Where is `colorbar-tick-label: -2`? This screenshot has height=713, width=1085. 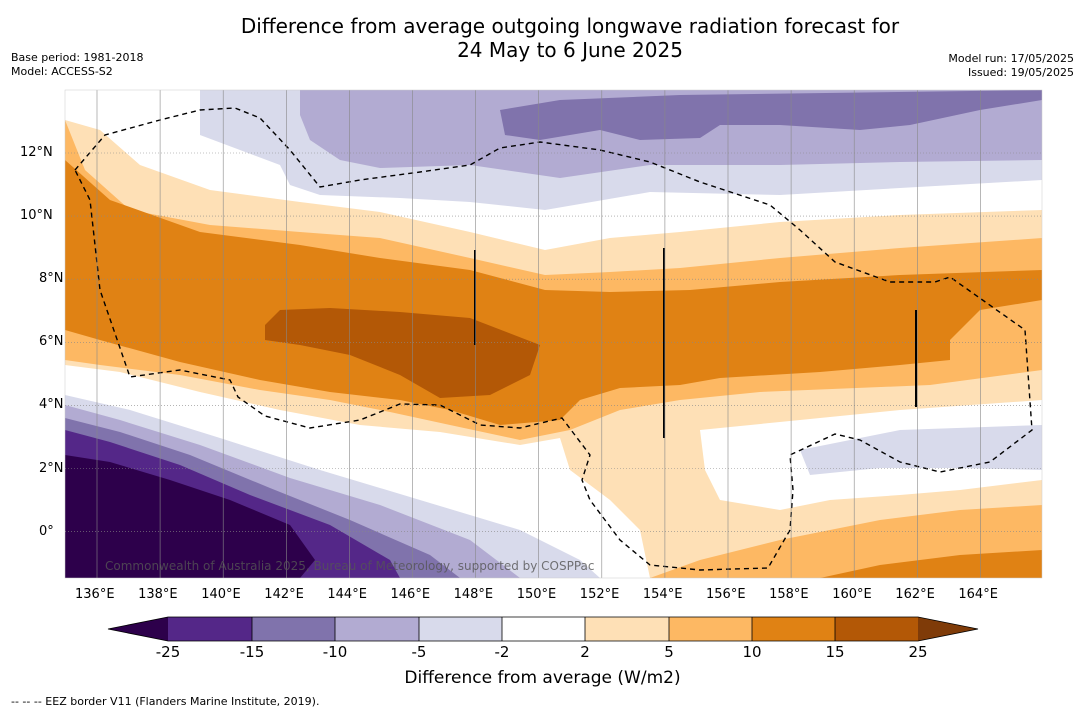 colorbar-tick-label: -2 is located at coordinates (502, 652).